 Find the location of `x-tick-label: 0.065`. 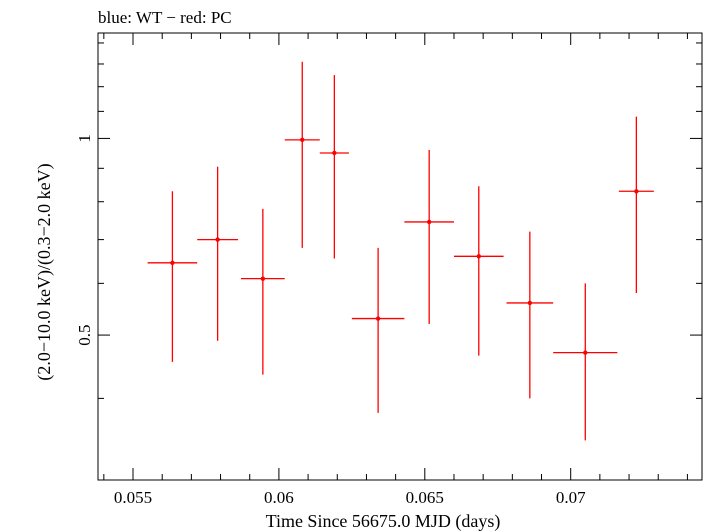

x-tick-label: 0.065 is located at coordinates (425, 497).